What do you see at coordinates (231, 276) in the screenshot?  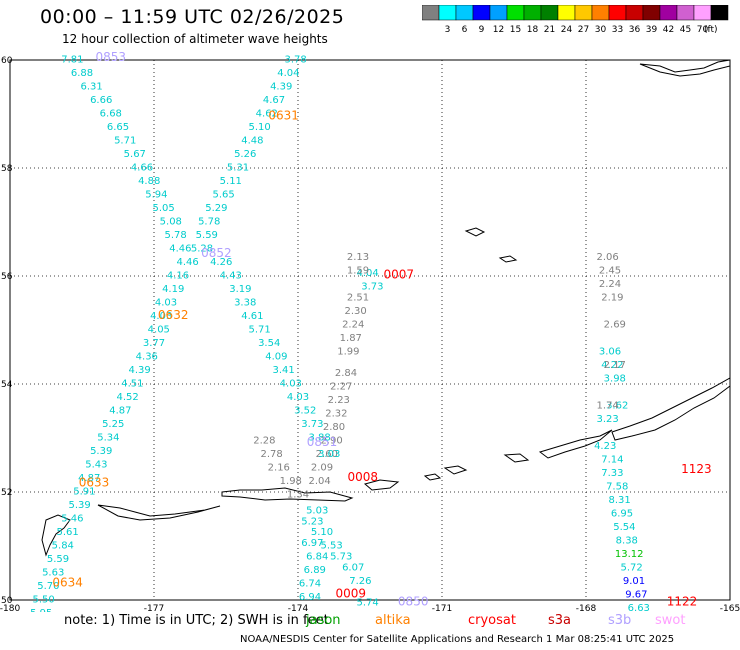 I see `wave-height-value: 4.43` at bounding box center [231, 276].